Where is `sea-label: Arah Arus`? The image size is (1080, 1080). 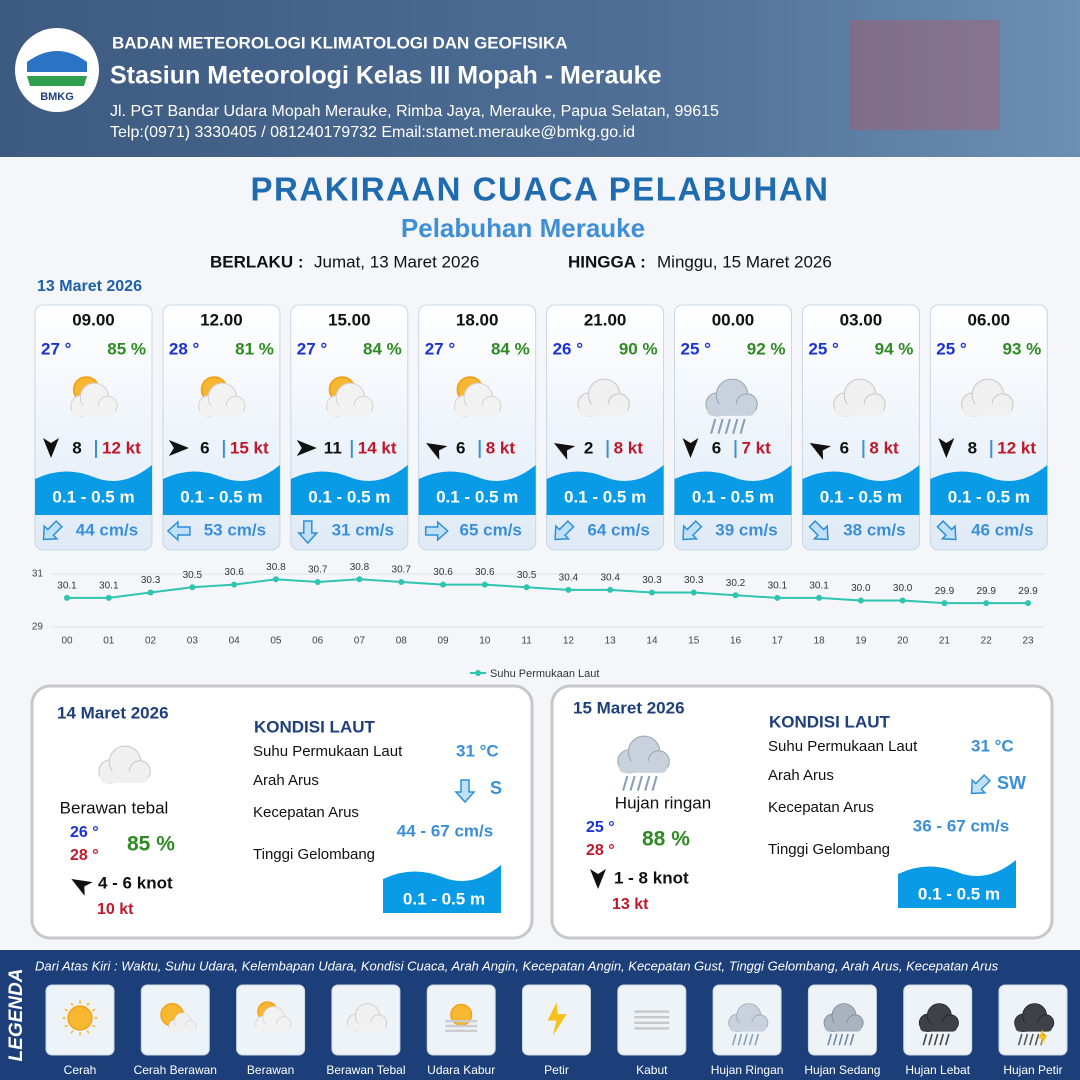
sea-label: Arah Arus is located at coordinates (801, 775).